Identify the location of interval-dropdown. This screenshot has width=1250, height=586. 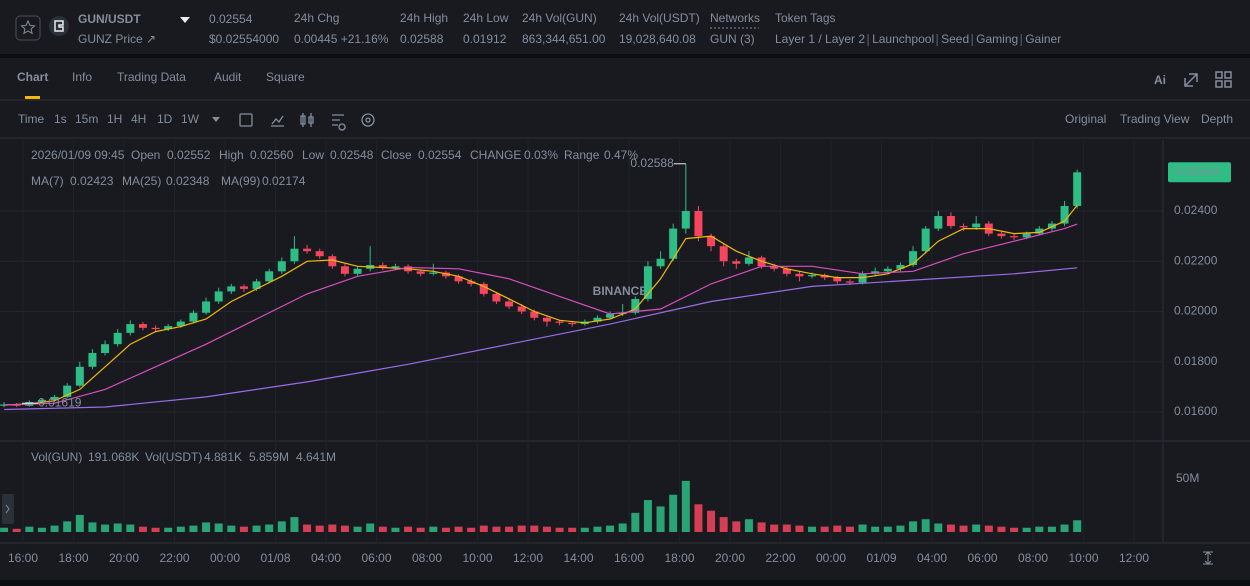
(216, 119).